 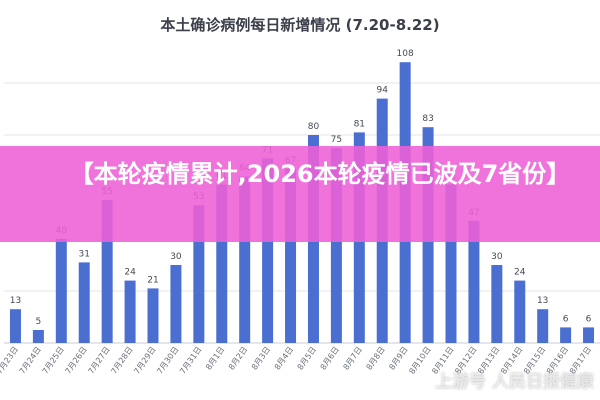 I want to click on data-label: 94, so click(x=383, y=91).